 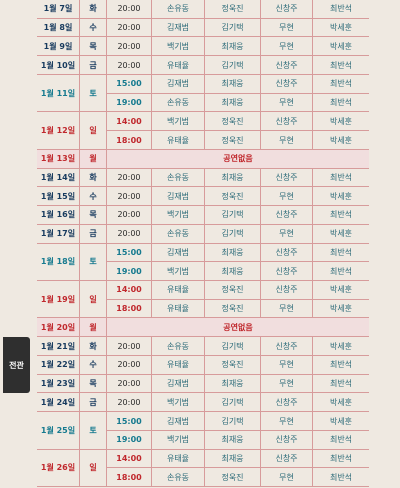 What do you see at coordinates (58, 403) in the screenshot?
I see `date-cell: 1월 24일` at bounding box center [58, 403].